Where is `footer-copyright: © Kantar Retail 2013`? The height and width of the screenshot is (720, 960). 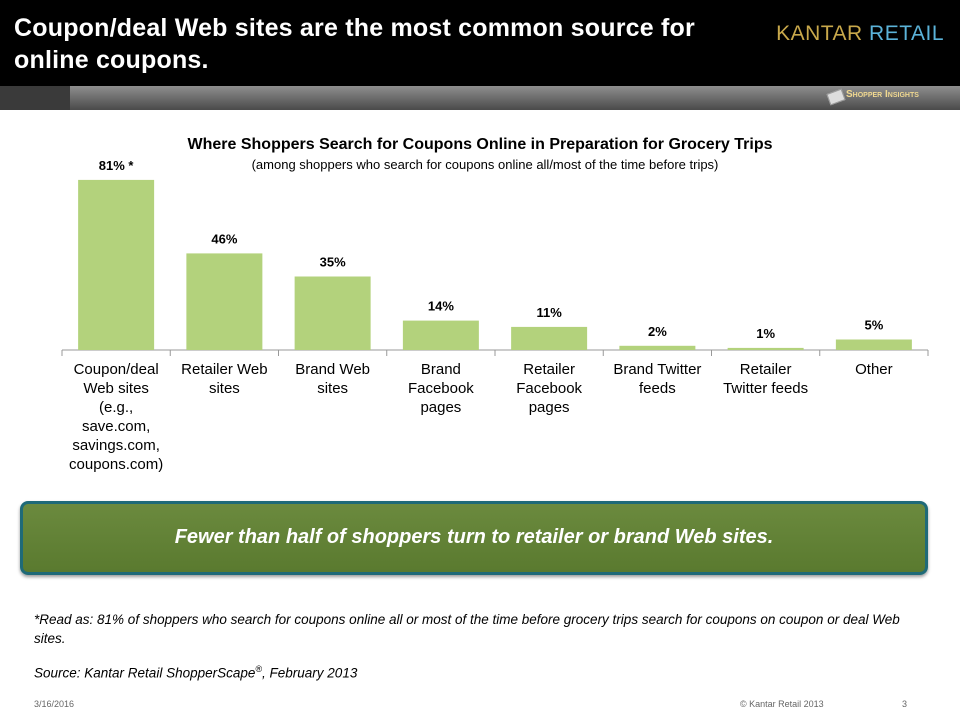
footer-copyright: © Kantar Retail 2013 is located at coordinates (782, 704).